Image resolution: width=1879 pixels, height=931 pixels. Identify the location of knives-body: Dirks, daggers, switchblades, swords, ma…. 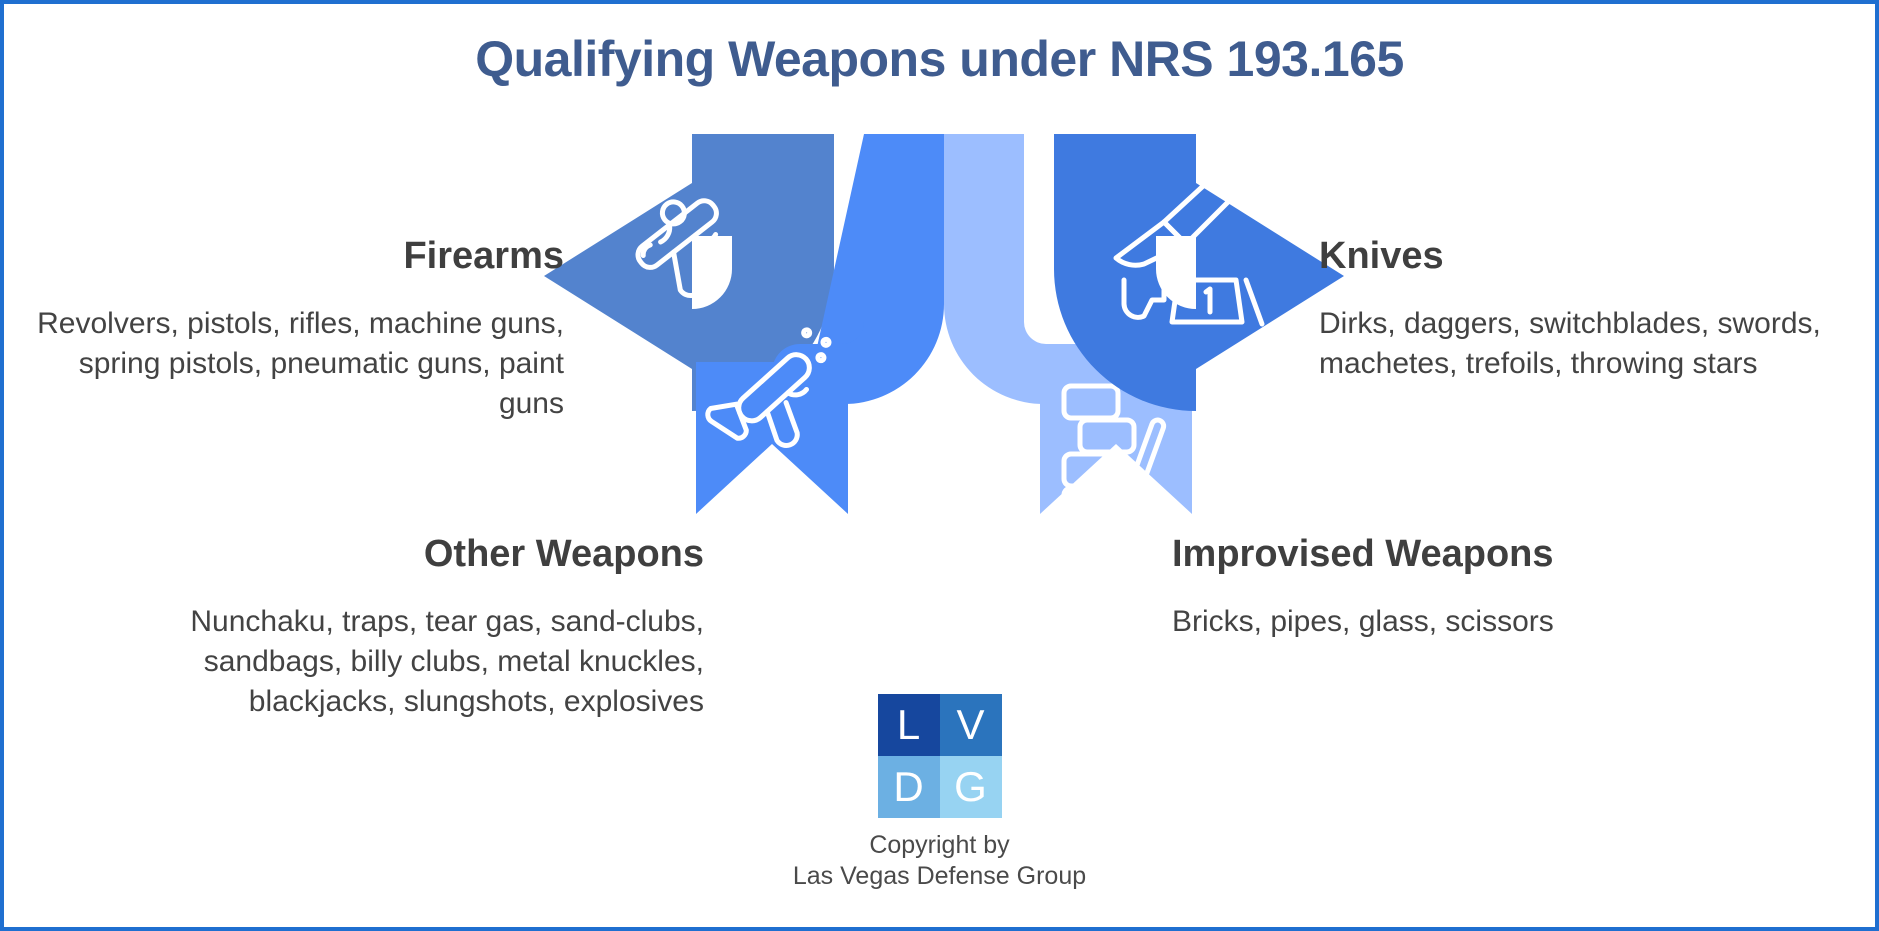
(1570, 343).